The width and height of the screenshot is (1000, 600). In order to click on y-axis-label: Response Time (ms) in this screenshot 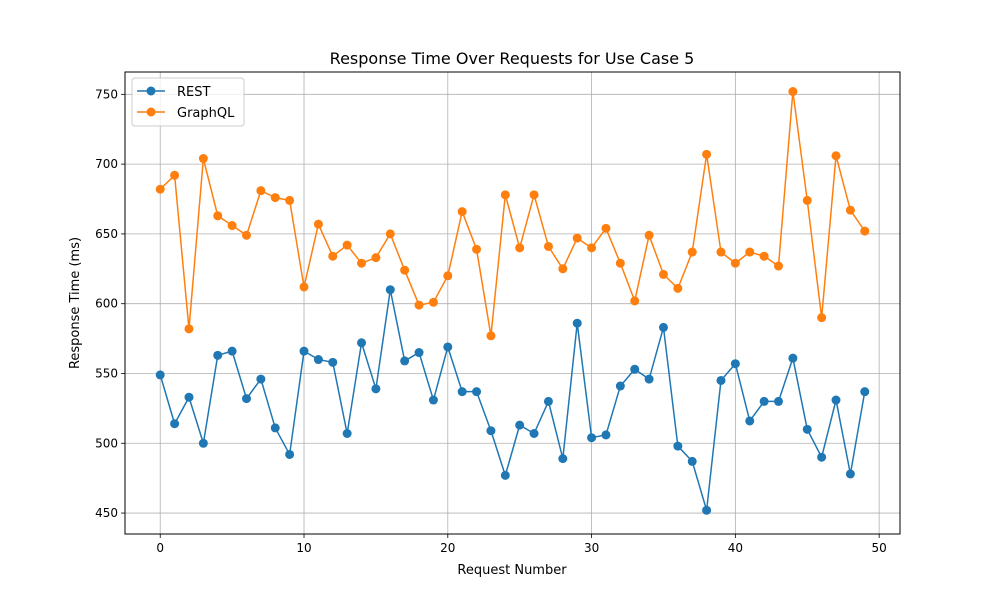, I will do `click(75, 303)`.